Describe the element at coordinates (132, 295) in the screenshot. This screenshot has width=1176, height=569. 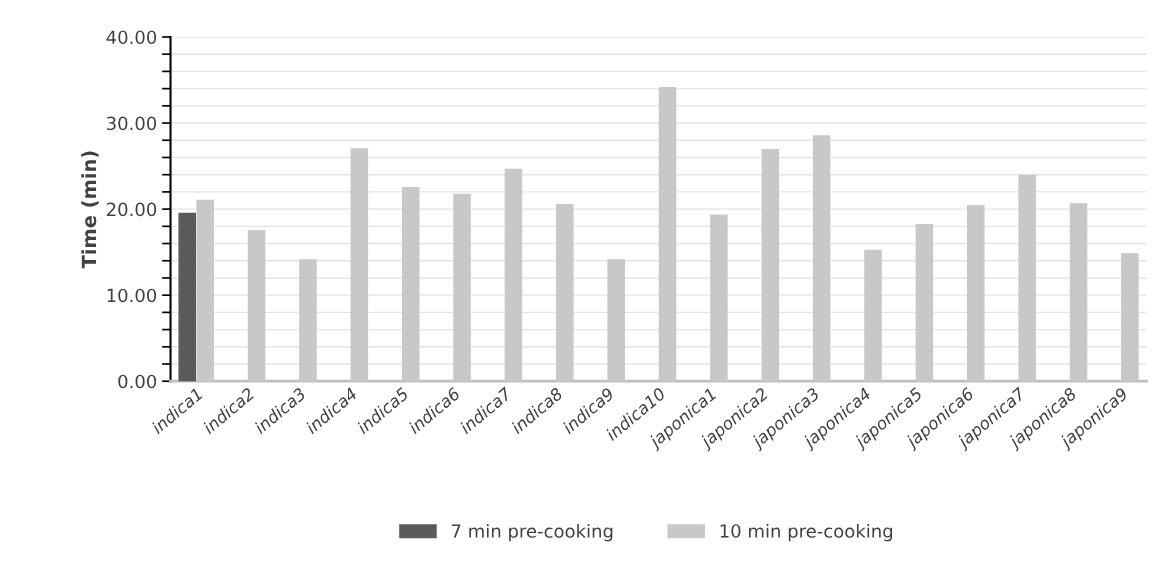
I see `y-tick-label: 10.00` at that location.